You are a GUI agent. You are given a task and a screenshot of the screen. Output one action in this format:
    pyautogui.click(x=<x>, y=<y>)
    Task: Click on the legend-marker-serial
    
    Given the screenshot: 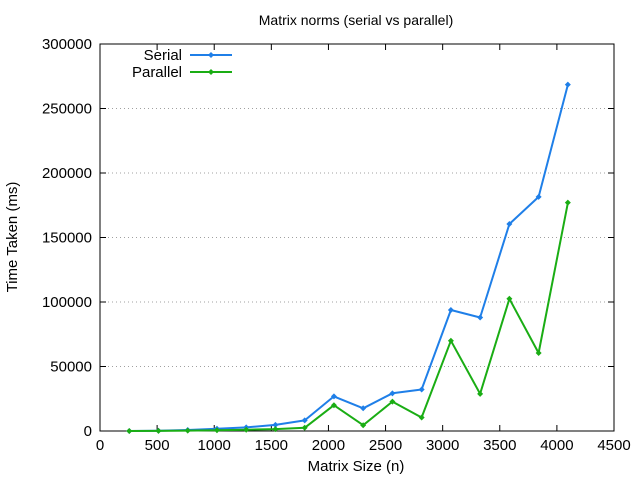 What is the action you would take?
    pyautogui.click(x=211, y=55)
    